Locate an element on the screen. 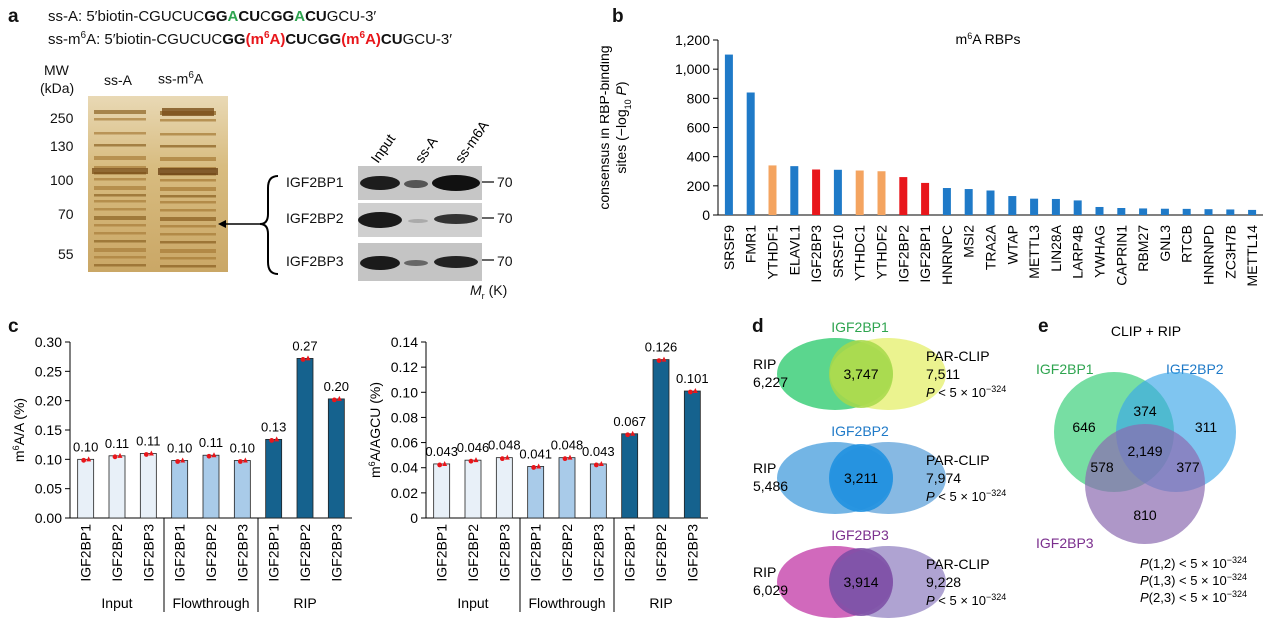  data-label: 0.20 is located at coordinates (336, 386).